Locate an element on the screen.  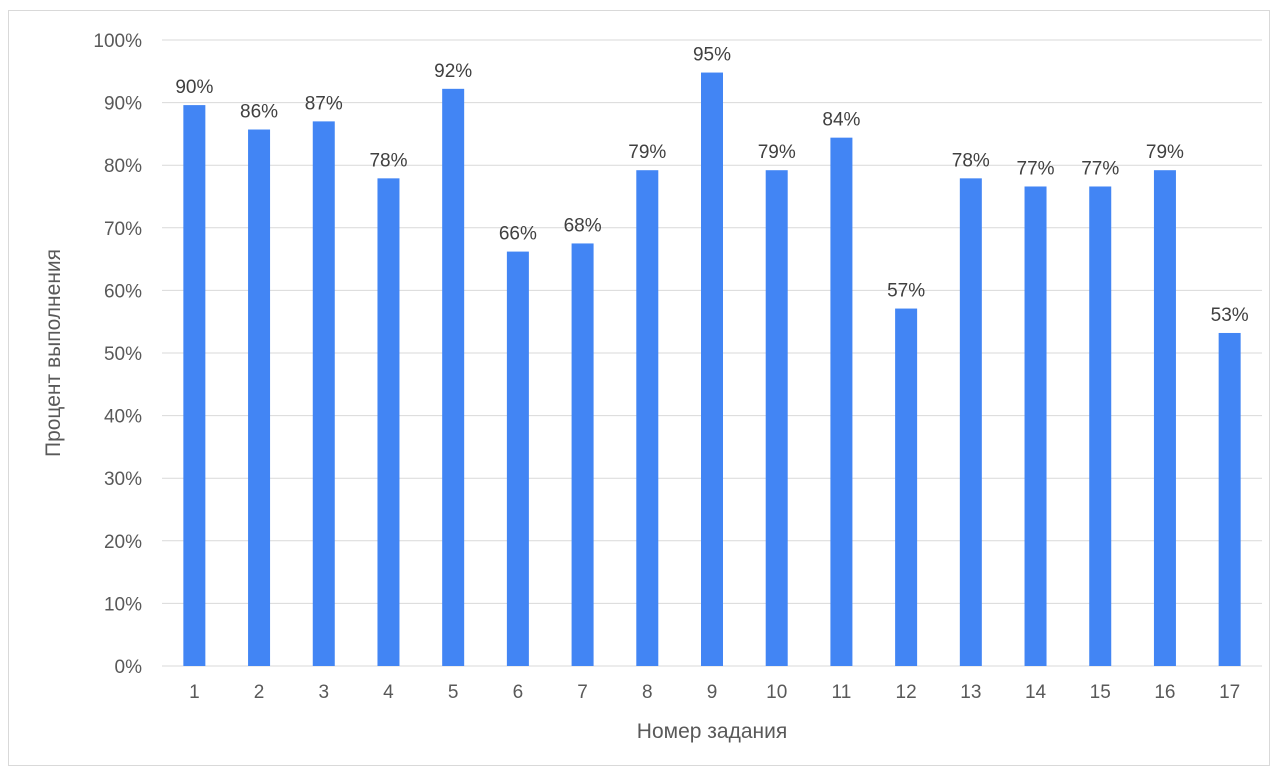
data-label: 57% is located at coordinates (906, 291).